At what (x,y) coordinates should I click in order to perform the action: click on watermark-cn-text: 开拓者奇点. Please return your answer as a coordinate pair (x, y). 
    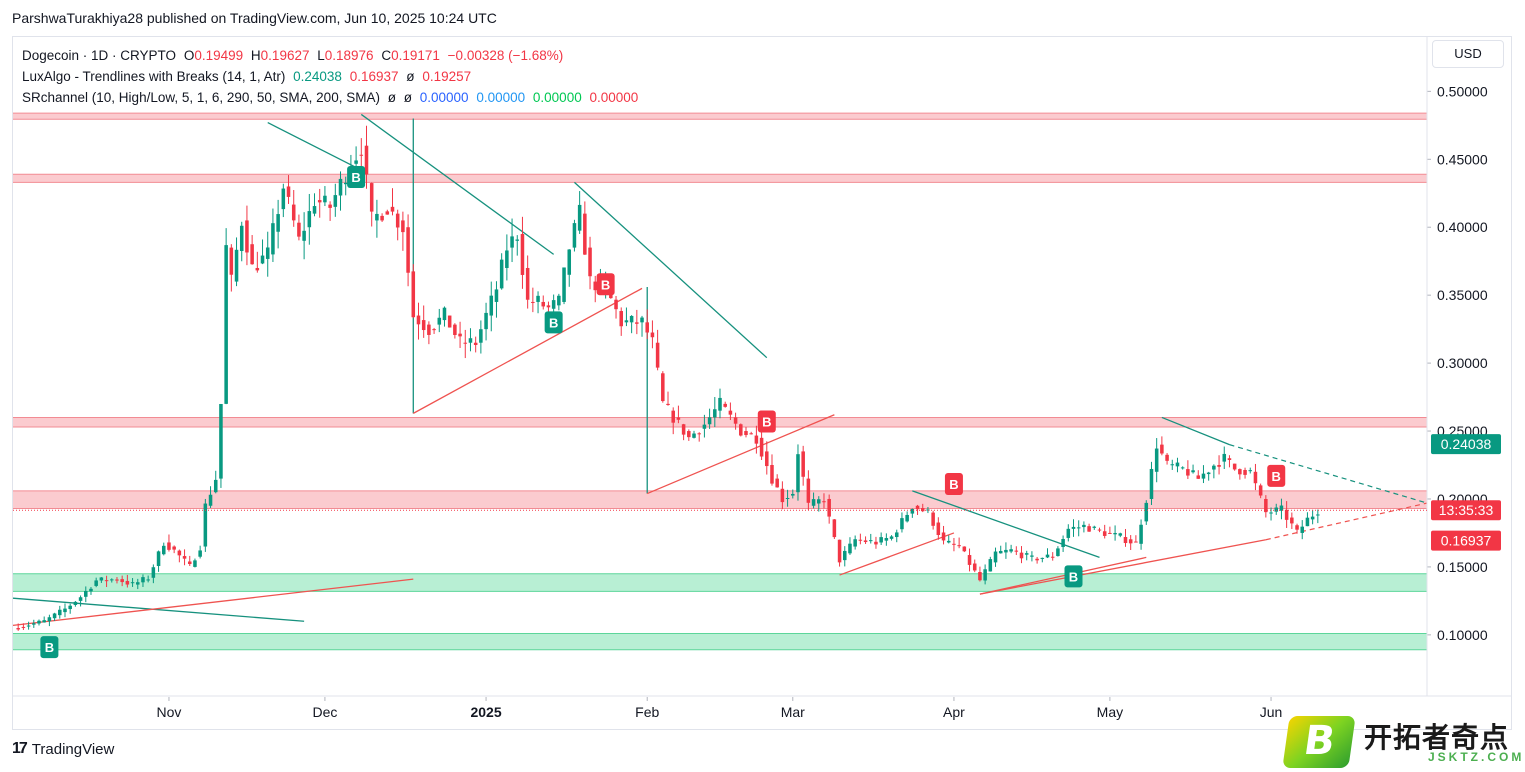
    Looking at the image, I should click on (1437, 737).